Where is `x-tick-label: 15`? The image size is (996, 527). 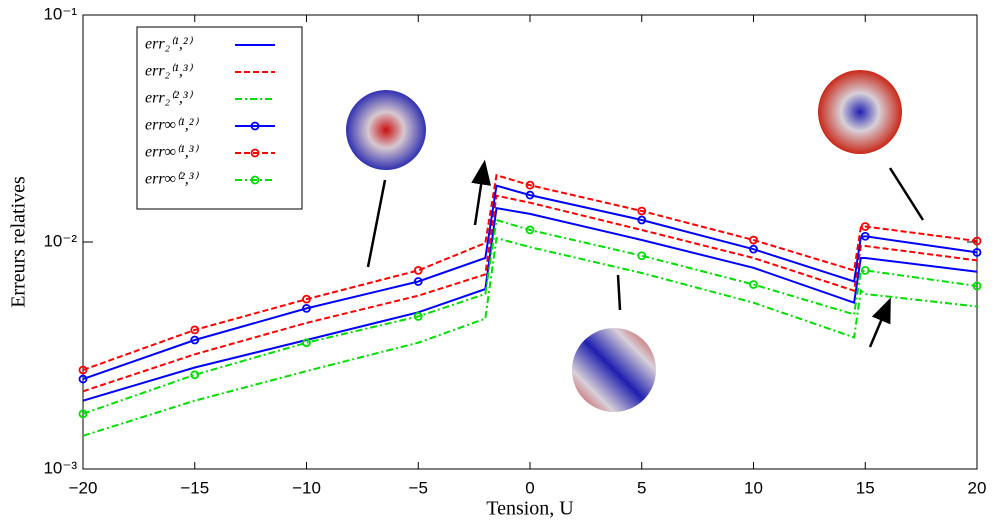
x-tick-label: 15 is located at coordinates (865, 487).